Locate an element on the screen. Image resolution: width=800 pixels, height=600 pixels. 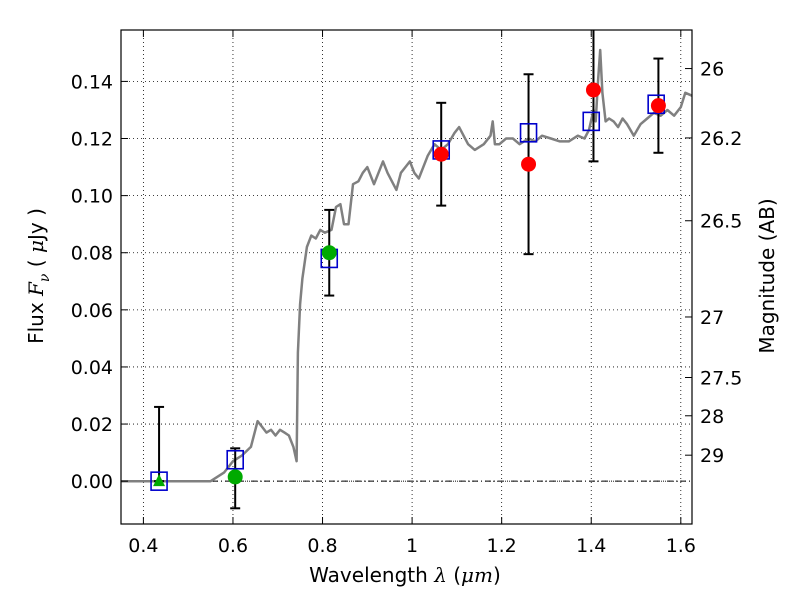
x-tick-label: 0.8 is located at coordinates (322, 546).